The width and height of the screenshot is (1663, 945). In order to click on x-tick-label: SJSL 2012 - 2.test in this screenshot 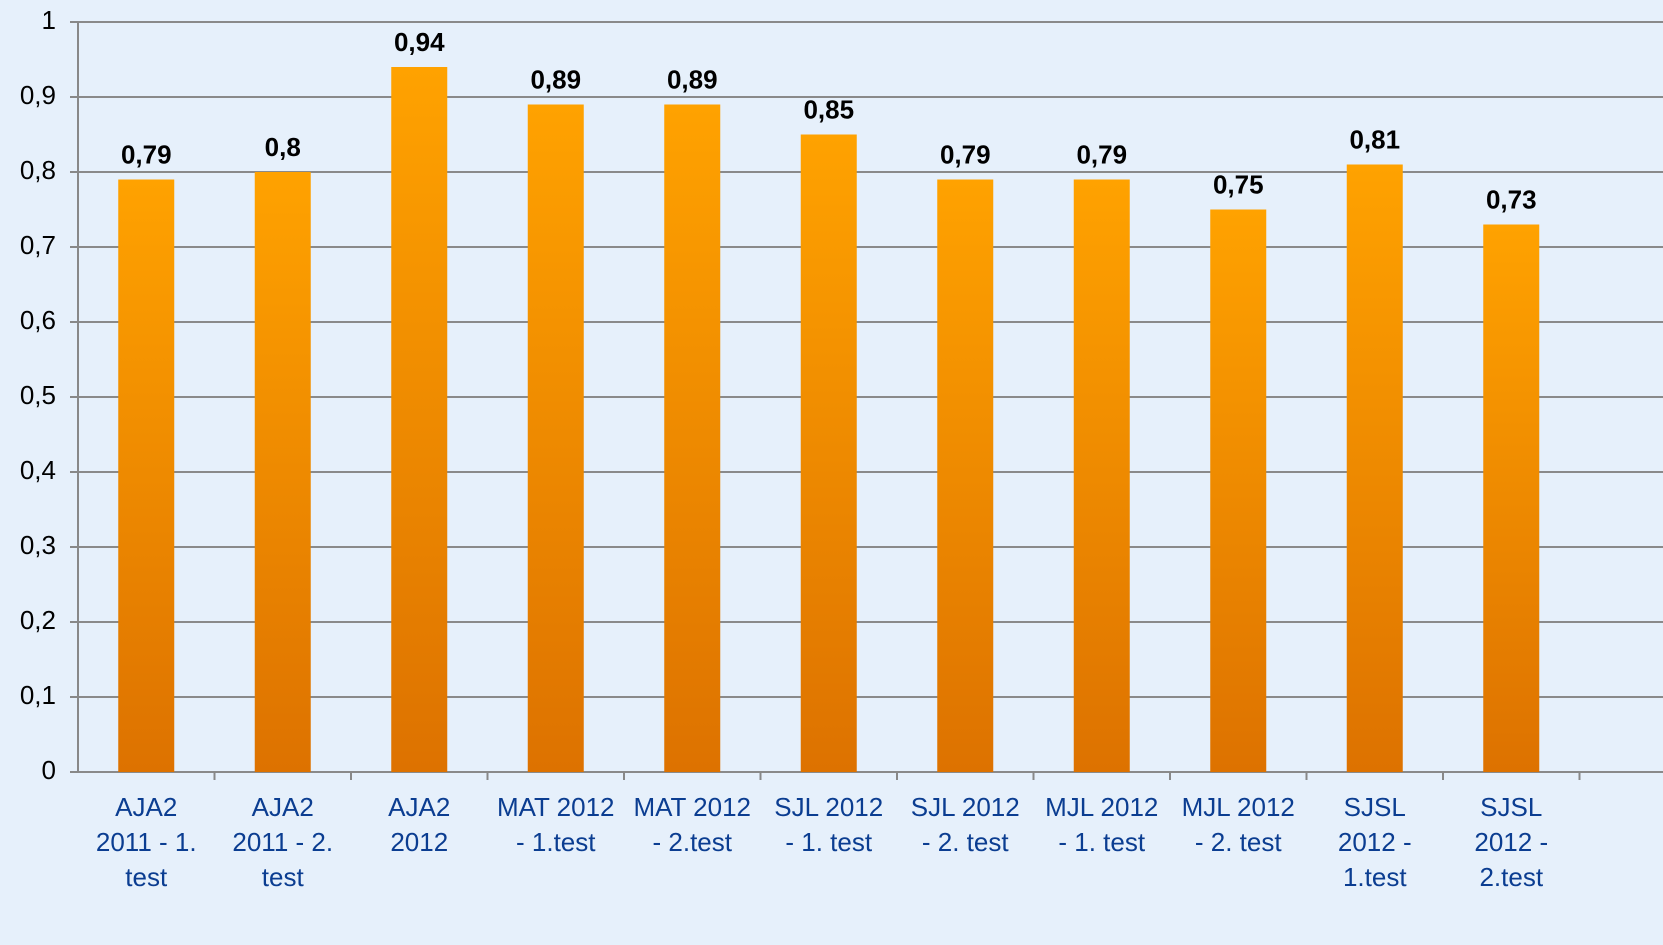, I will do `click(1511, 842)`.